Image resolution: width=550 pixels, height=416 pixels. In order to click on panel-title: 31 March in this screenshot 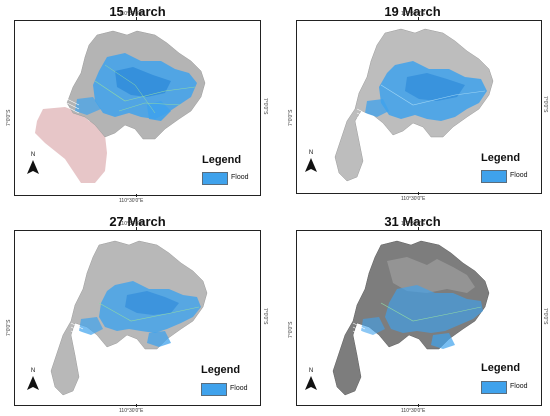, I will do `click(412, 221)`.